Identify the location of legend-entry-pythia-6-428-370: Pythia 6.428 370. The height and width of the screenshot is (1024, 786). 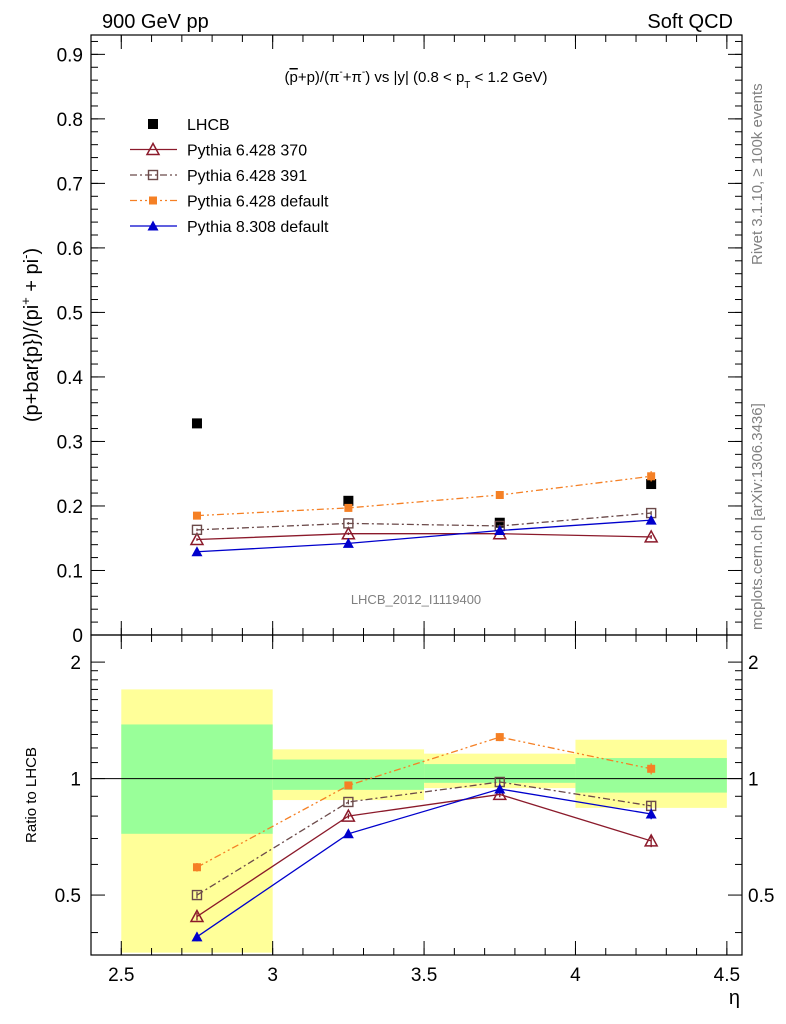
(218, 150).